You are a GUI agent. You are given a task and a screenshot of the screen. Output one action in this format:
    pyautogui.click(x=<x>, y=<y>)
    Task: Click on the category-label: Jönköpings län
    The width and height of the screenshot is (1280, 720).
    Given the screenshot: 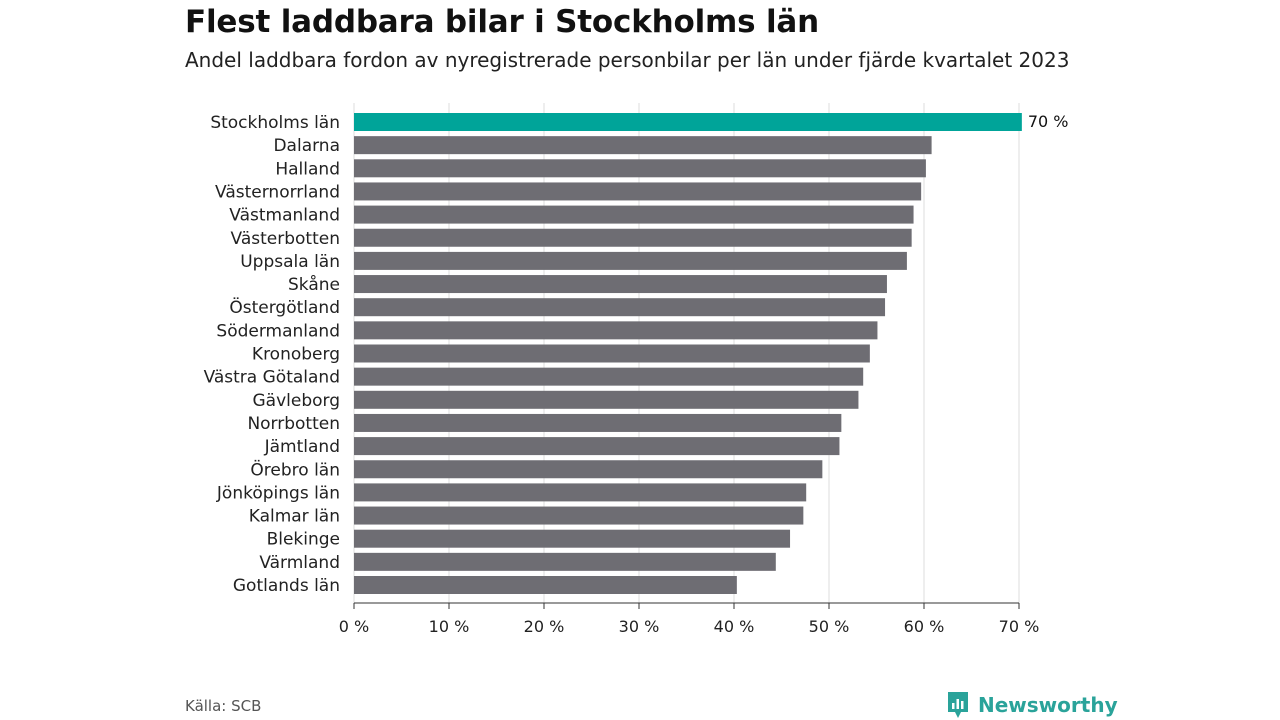 What is the action you would take?
    pyautogui.click(x=278, y=493)
    